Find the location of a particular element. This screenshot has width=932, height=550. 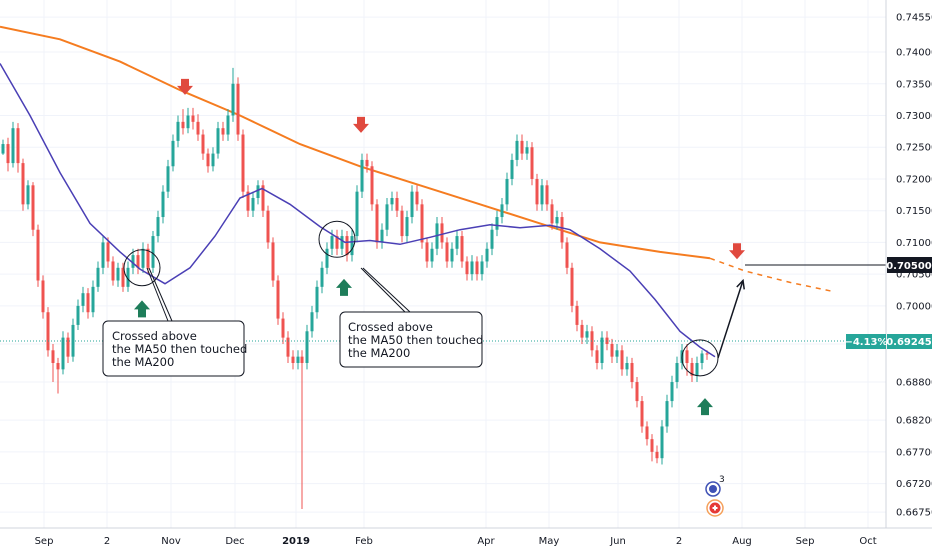

projection-arrow is located at coordinates (730, 319).